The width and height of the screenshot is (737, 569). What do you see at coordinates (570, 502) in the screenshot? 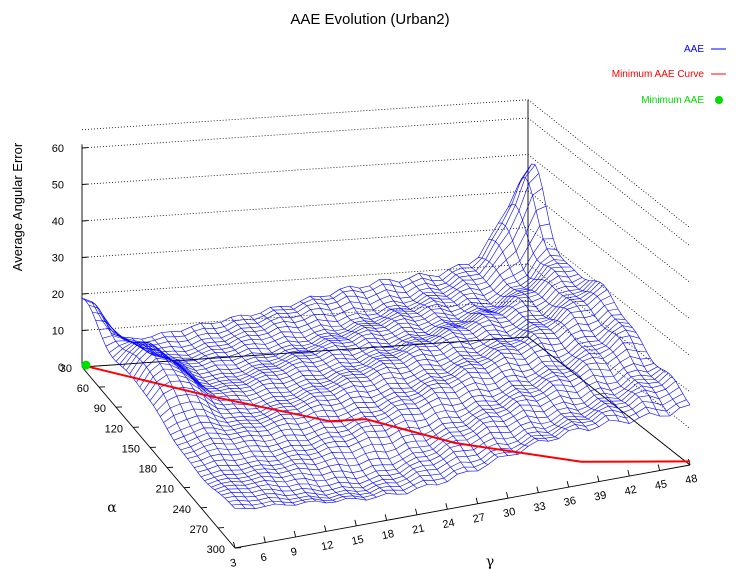
I see `gamma-tick-label-11: 36` at bounding box center [570, 502].